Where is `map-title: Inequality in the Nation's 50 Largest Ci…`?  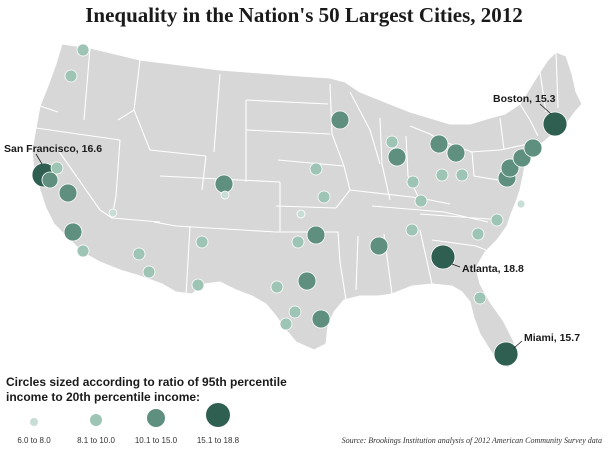 map-title: Inequality in the Nation's 50 Largest Ci… is located at coordinates (304, 15).